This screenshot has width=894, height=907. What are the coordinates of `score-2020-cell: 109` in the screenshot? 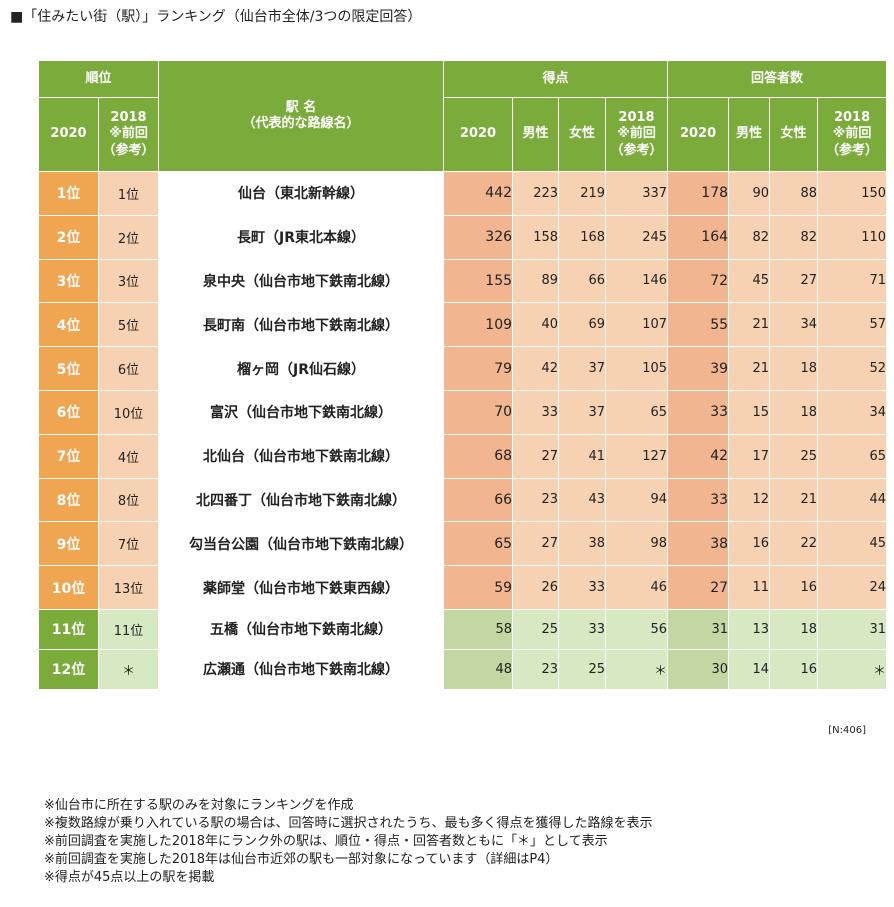 It's located at (478, 325).